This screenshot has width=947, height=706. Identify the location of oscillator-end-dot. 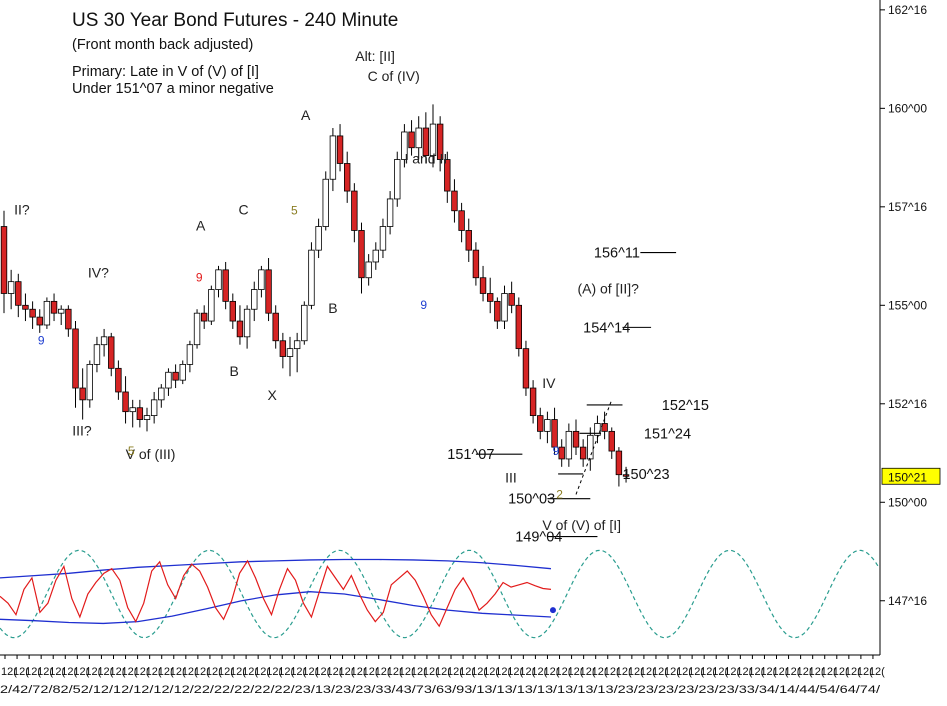
(552, 610).